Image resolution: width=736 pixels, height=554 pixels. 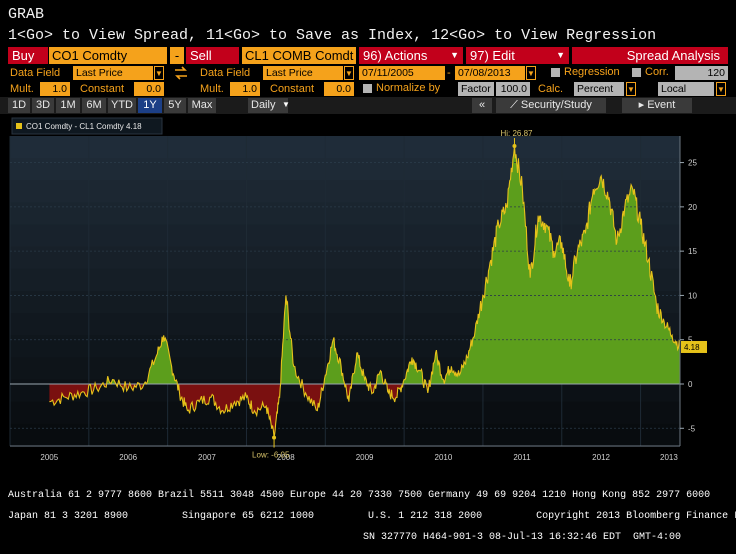 What do you see at coordinates (175, 105) in the screenshot?
I see `period-tab-5y: 5Y` at bounding box center [175, 105].